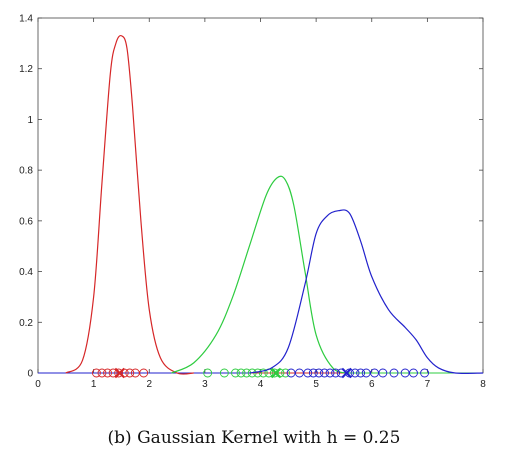 The image size is (508, 472). I want to click on y-tick-label: 1, so click(30, 120).